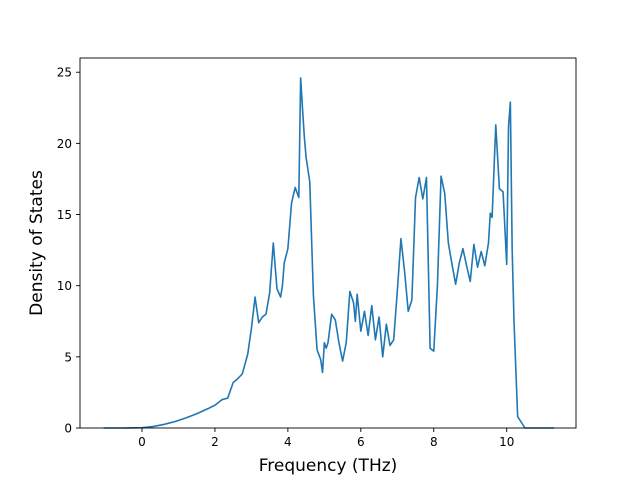 The image size is (640, 480). What do you see at coordinates (434, 442) in the screenshot?
I see `x-tick-label: 8` at bounding box center [434, 442].